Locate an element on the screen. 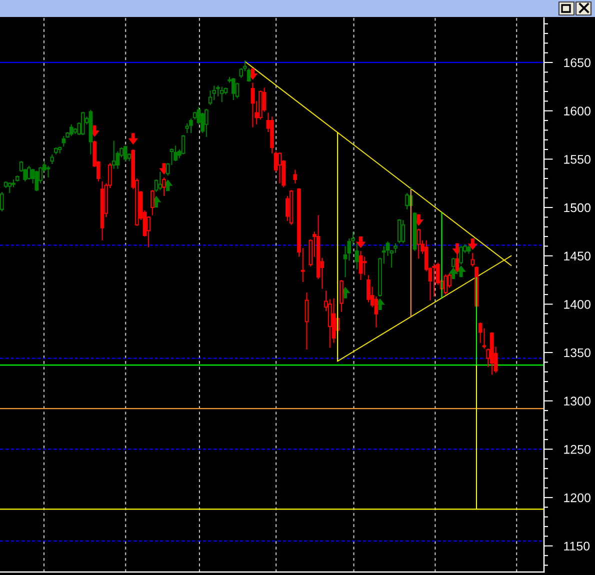  y-tick-label: 1450 is located at coordinates (577, 256).